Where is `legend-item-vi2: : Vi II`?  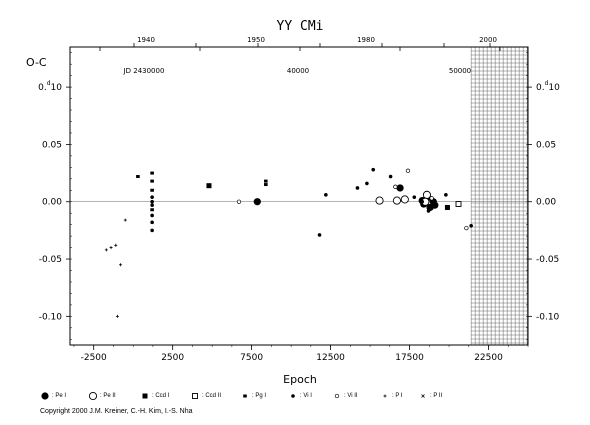 legend-item-vi2: : Vi II is located at coordinates (345, 396).